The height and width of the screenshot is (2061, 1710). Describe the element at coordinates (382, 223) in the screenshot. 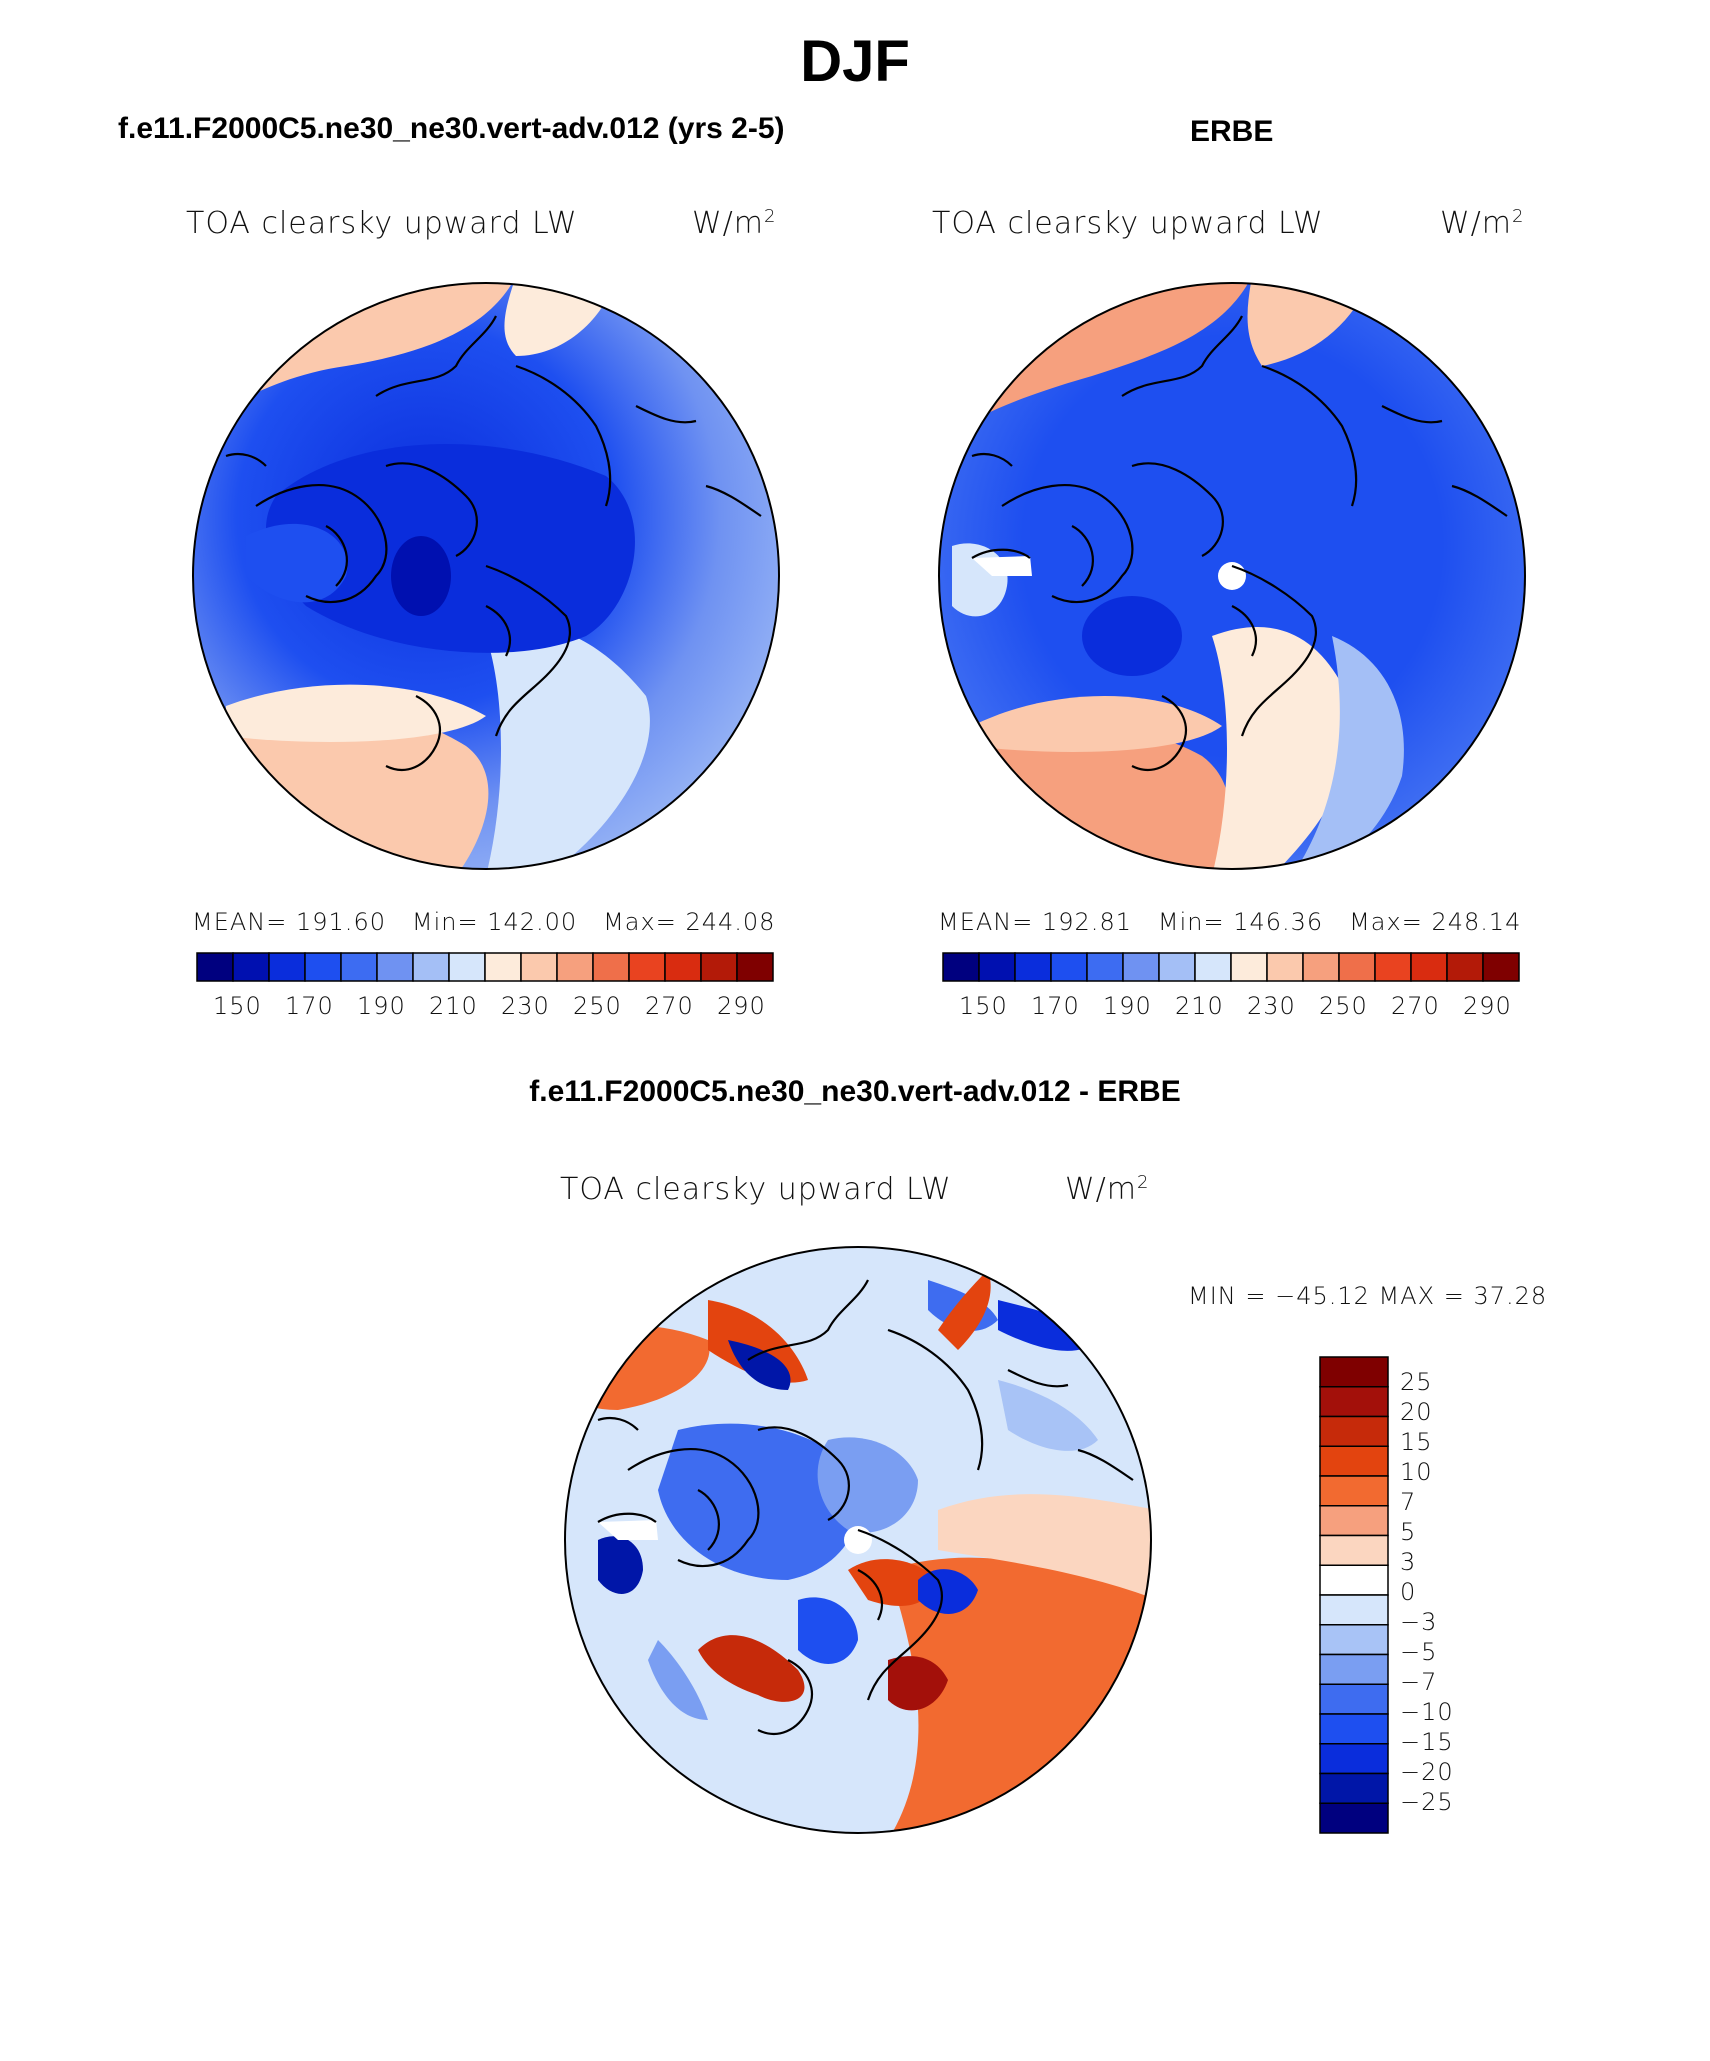

I see `model-variable-label: TOA clearsky upward LW` at that location.